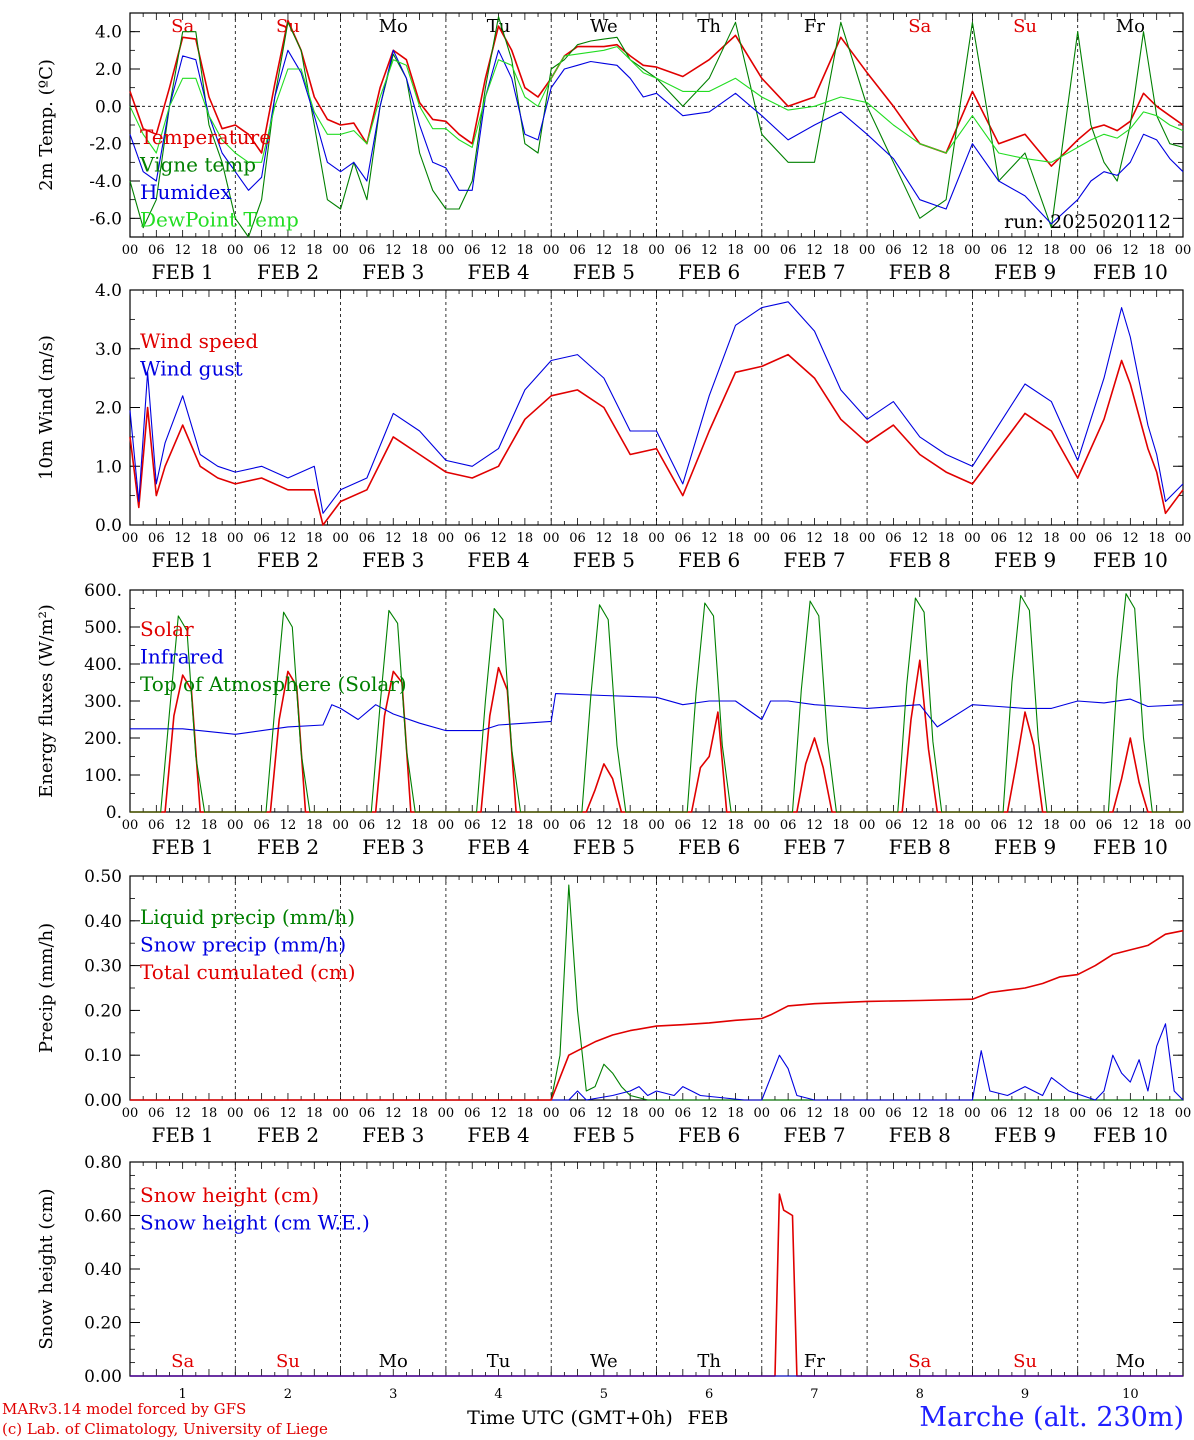  Describe the element at coordinates (205, 137) in the screenshot. I see `legend-entry: Temperature` at that location.